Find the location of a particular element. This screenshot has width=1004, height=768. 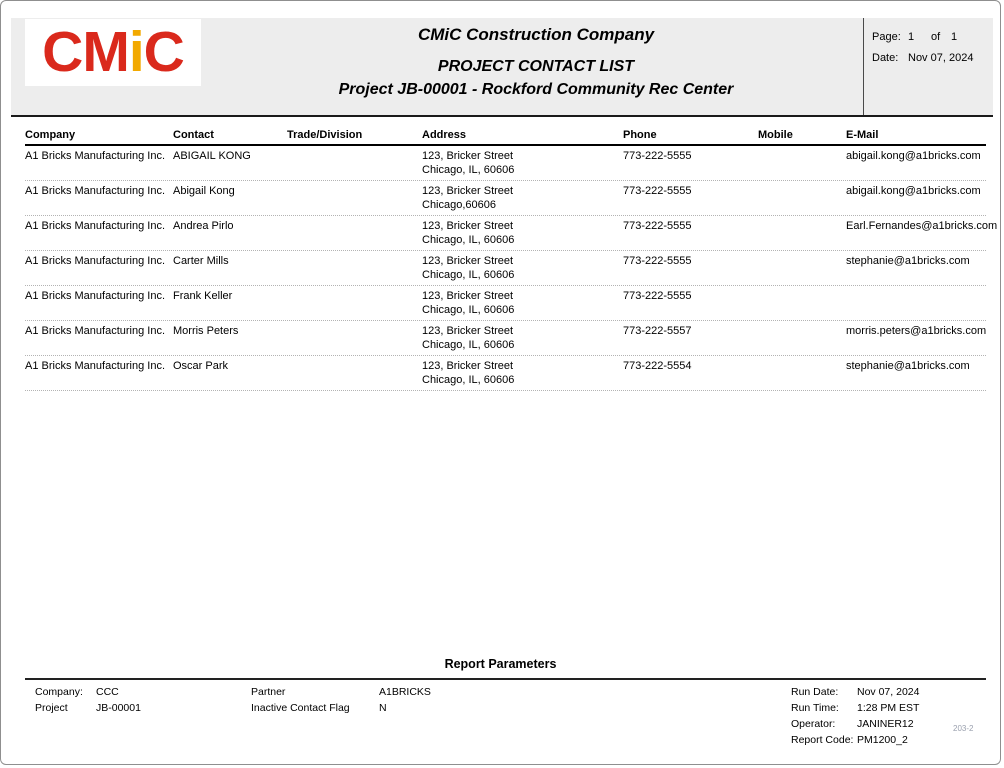

param-value: CCC is located at coordinates (107, 692).